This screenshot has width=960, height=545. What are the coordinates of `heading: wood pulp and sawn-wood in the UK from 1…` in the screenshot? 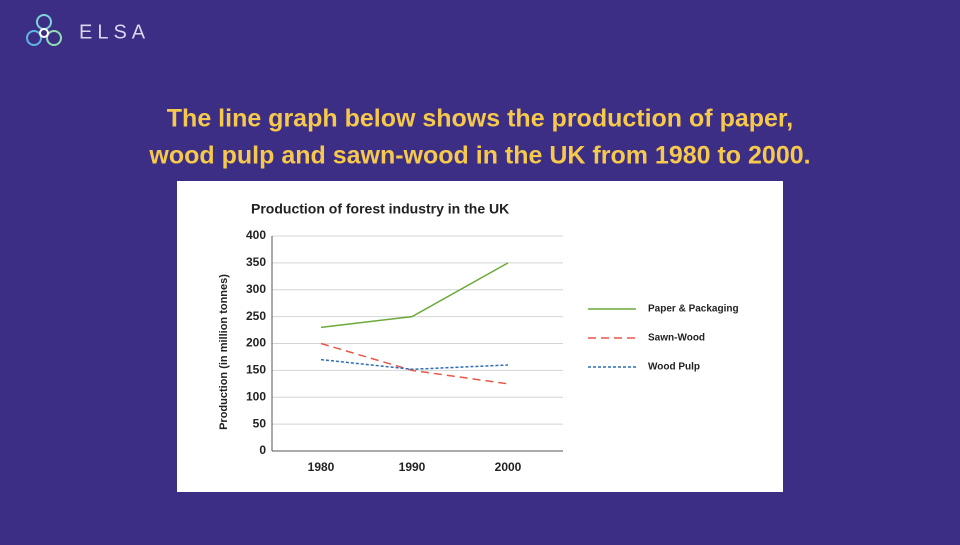 It's located at (479, 156).